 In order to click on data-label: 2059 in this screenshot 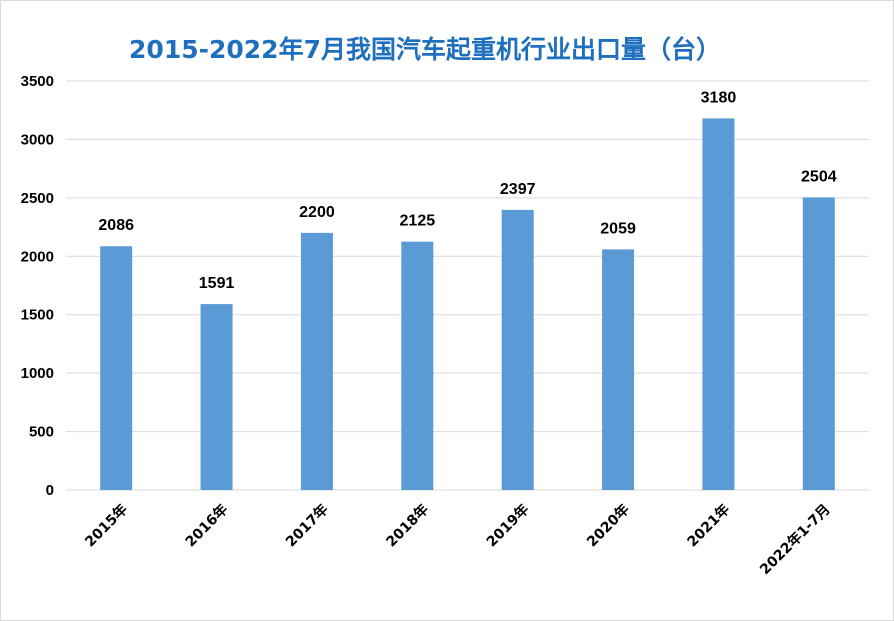, I will do `click(618, 228)`.